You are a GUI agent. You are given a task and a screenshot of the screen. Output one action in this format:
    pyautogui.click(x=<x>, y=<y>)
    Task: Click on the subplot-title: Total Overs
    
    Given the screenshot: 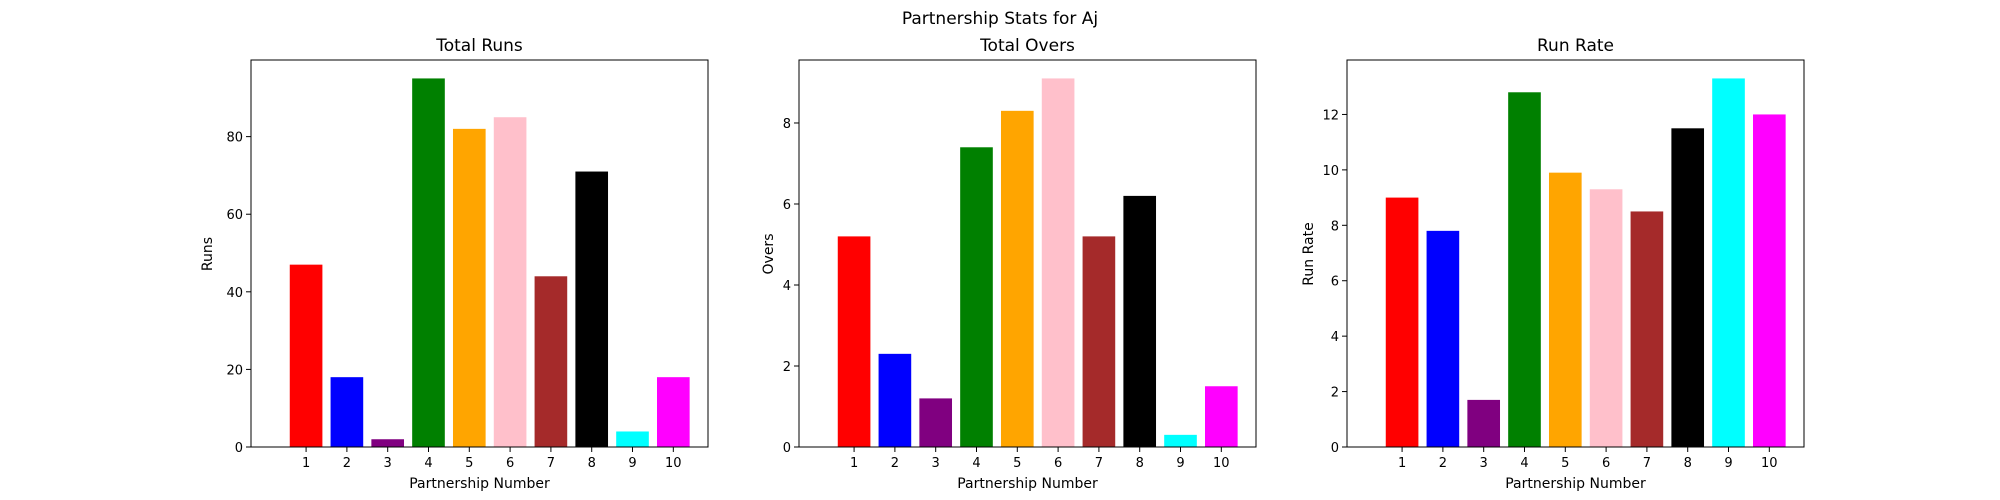 What is the action you would take?
    pyautogui.click(x=1027, y=46)
    